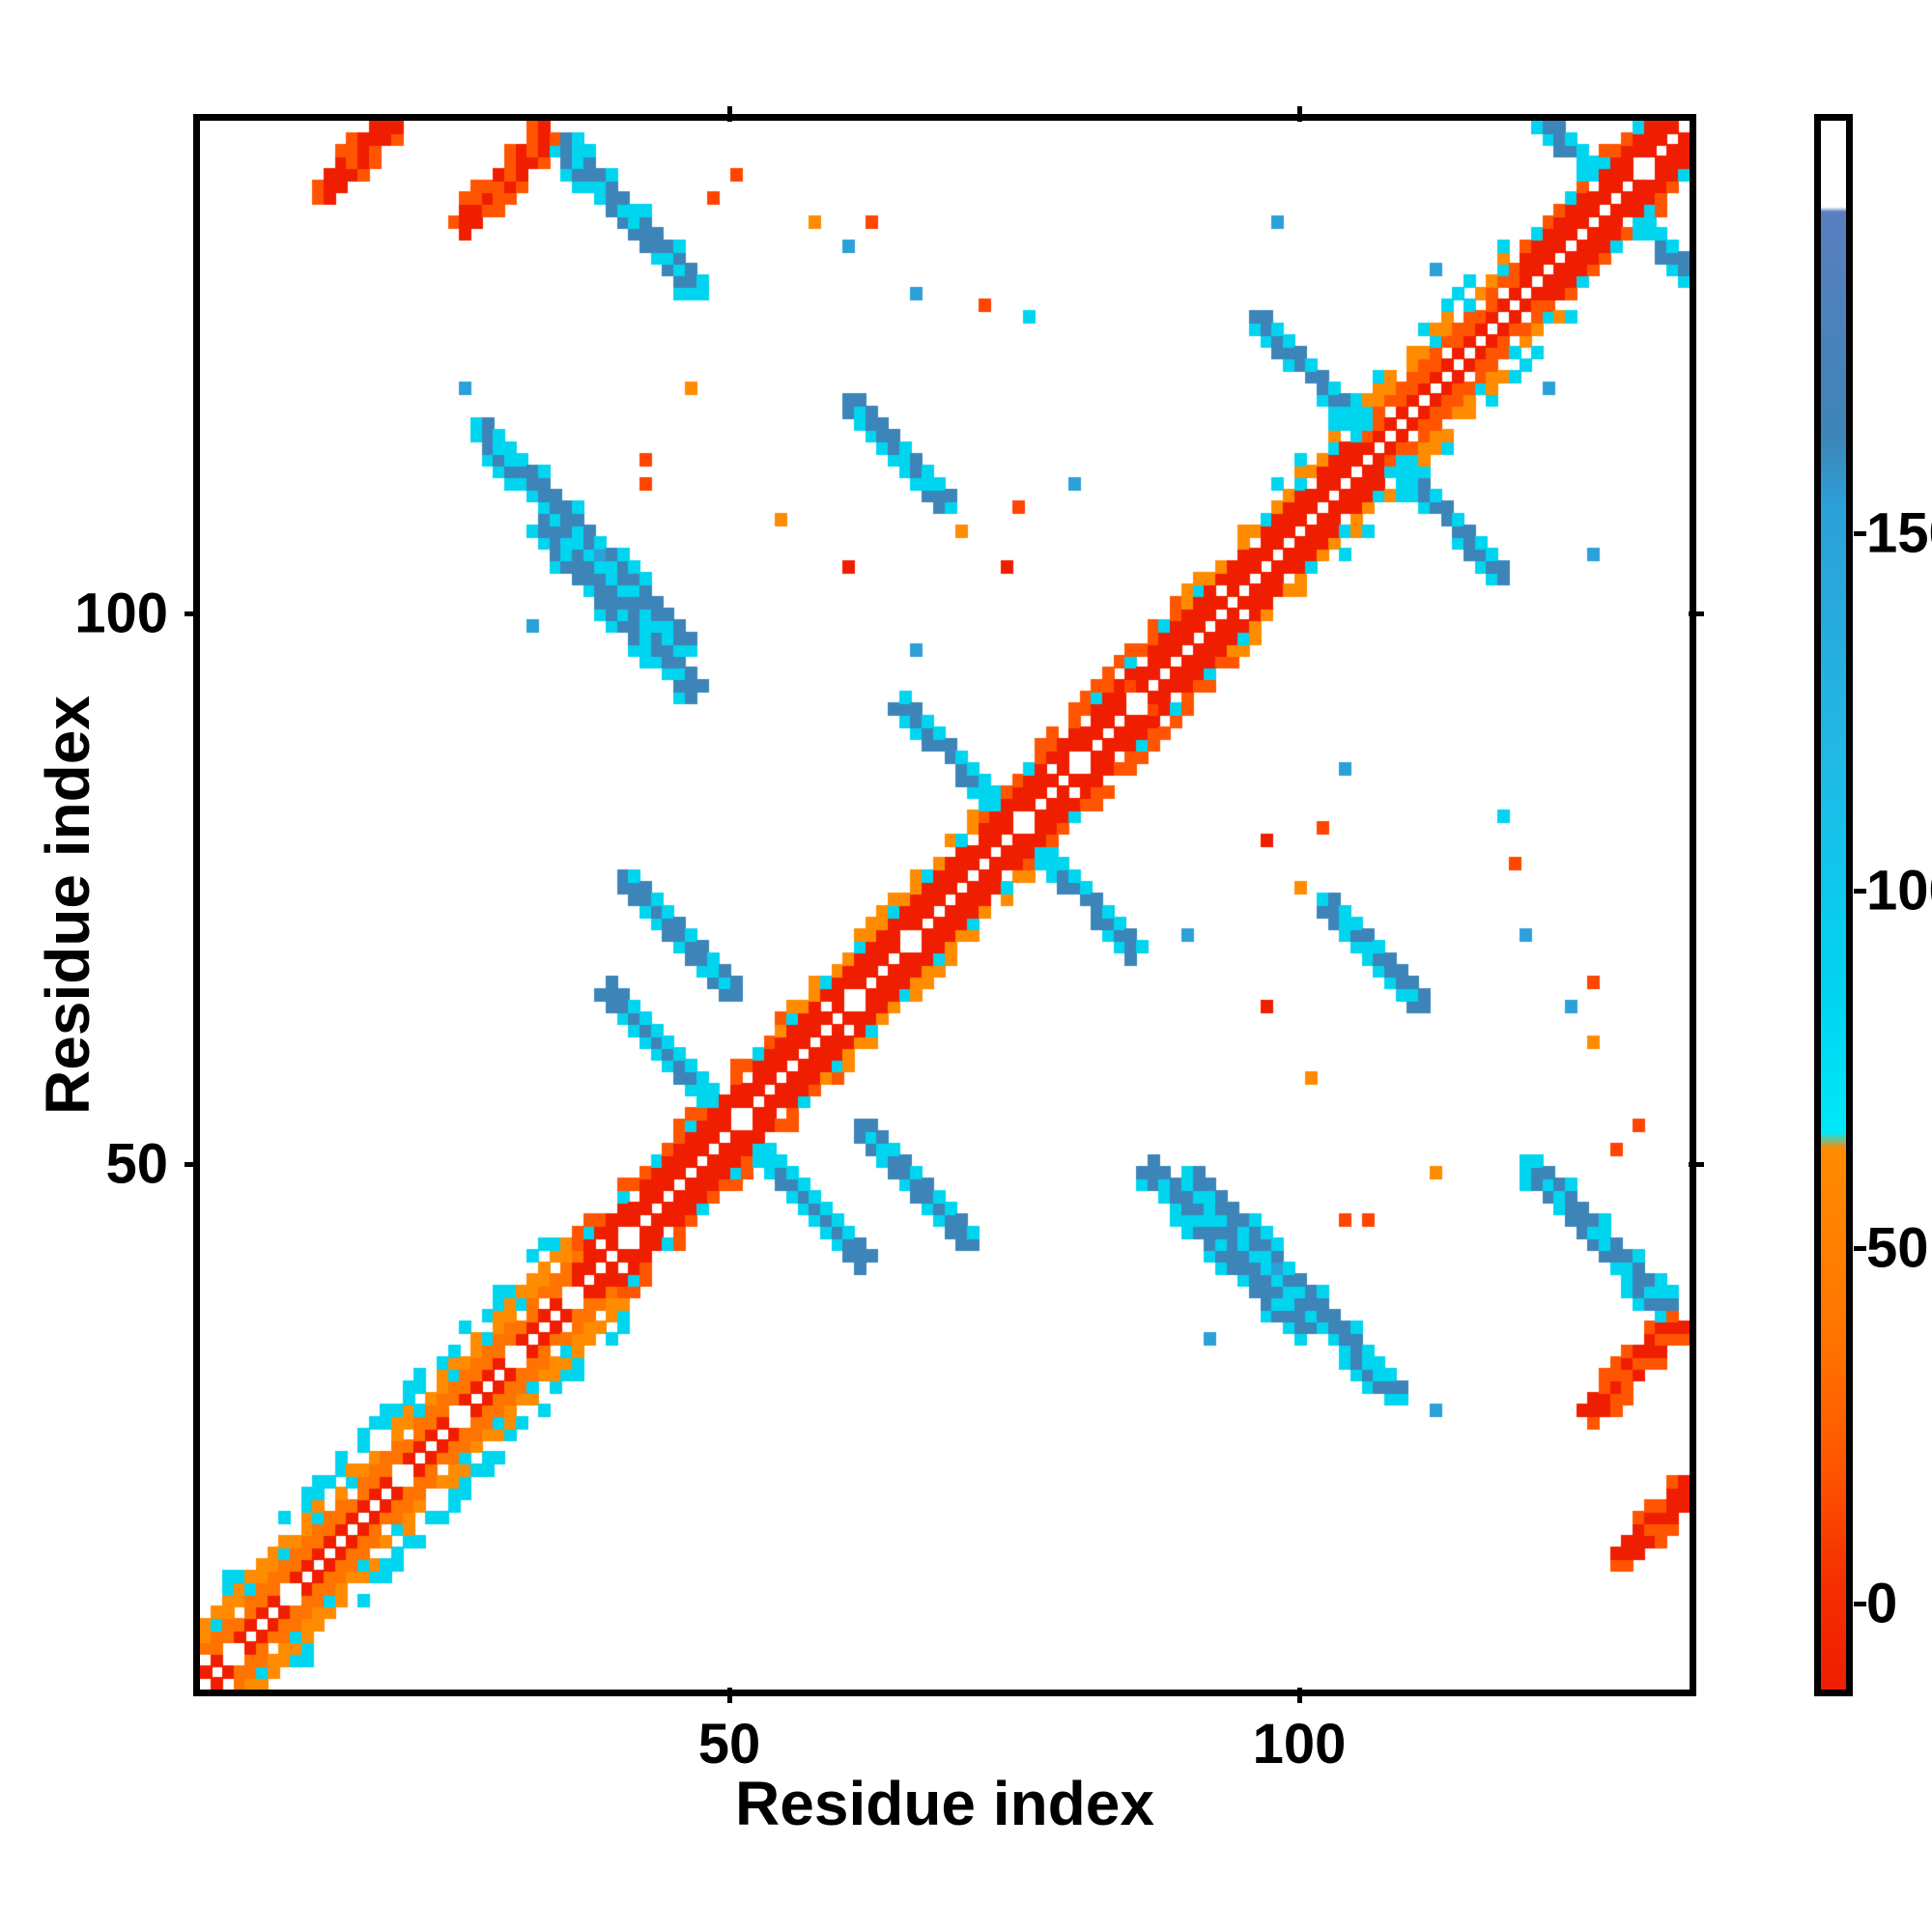  I want to click on x-tick-label: 50, so click(729, 1744).